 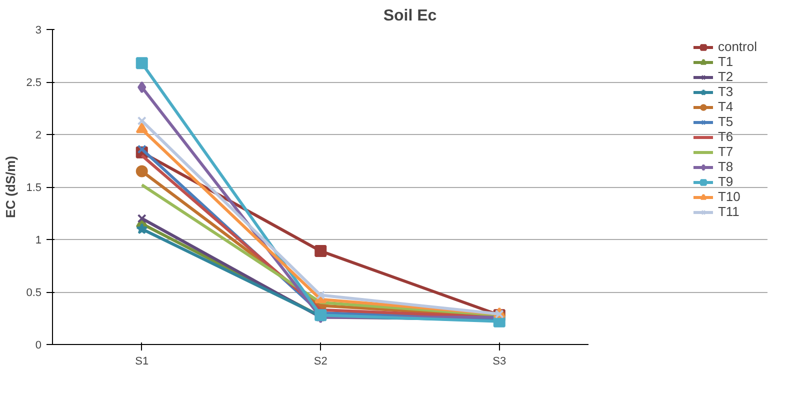 I want to click on legend-label: T1, so click(x=726, y=61).